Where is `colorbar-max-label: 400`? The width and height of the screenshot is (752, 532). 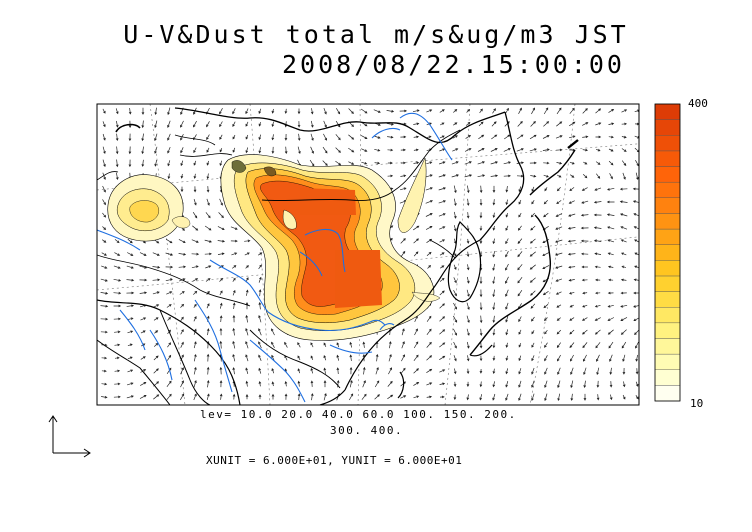
colorbar-max-label: 400 is located at coordinates (698, 103).